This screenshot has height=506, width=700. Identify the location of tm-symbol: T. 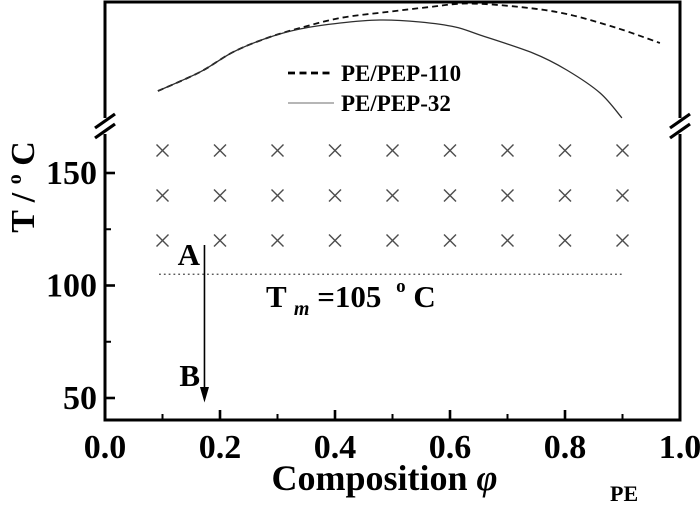
(276, 296).